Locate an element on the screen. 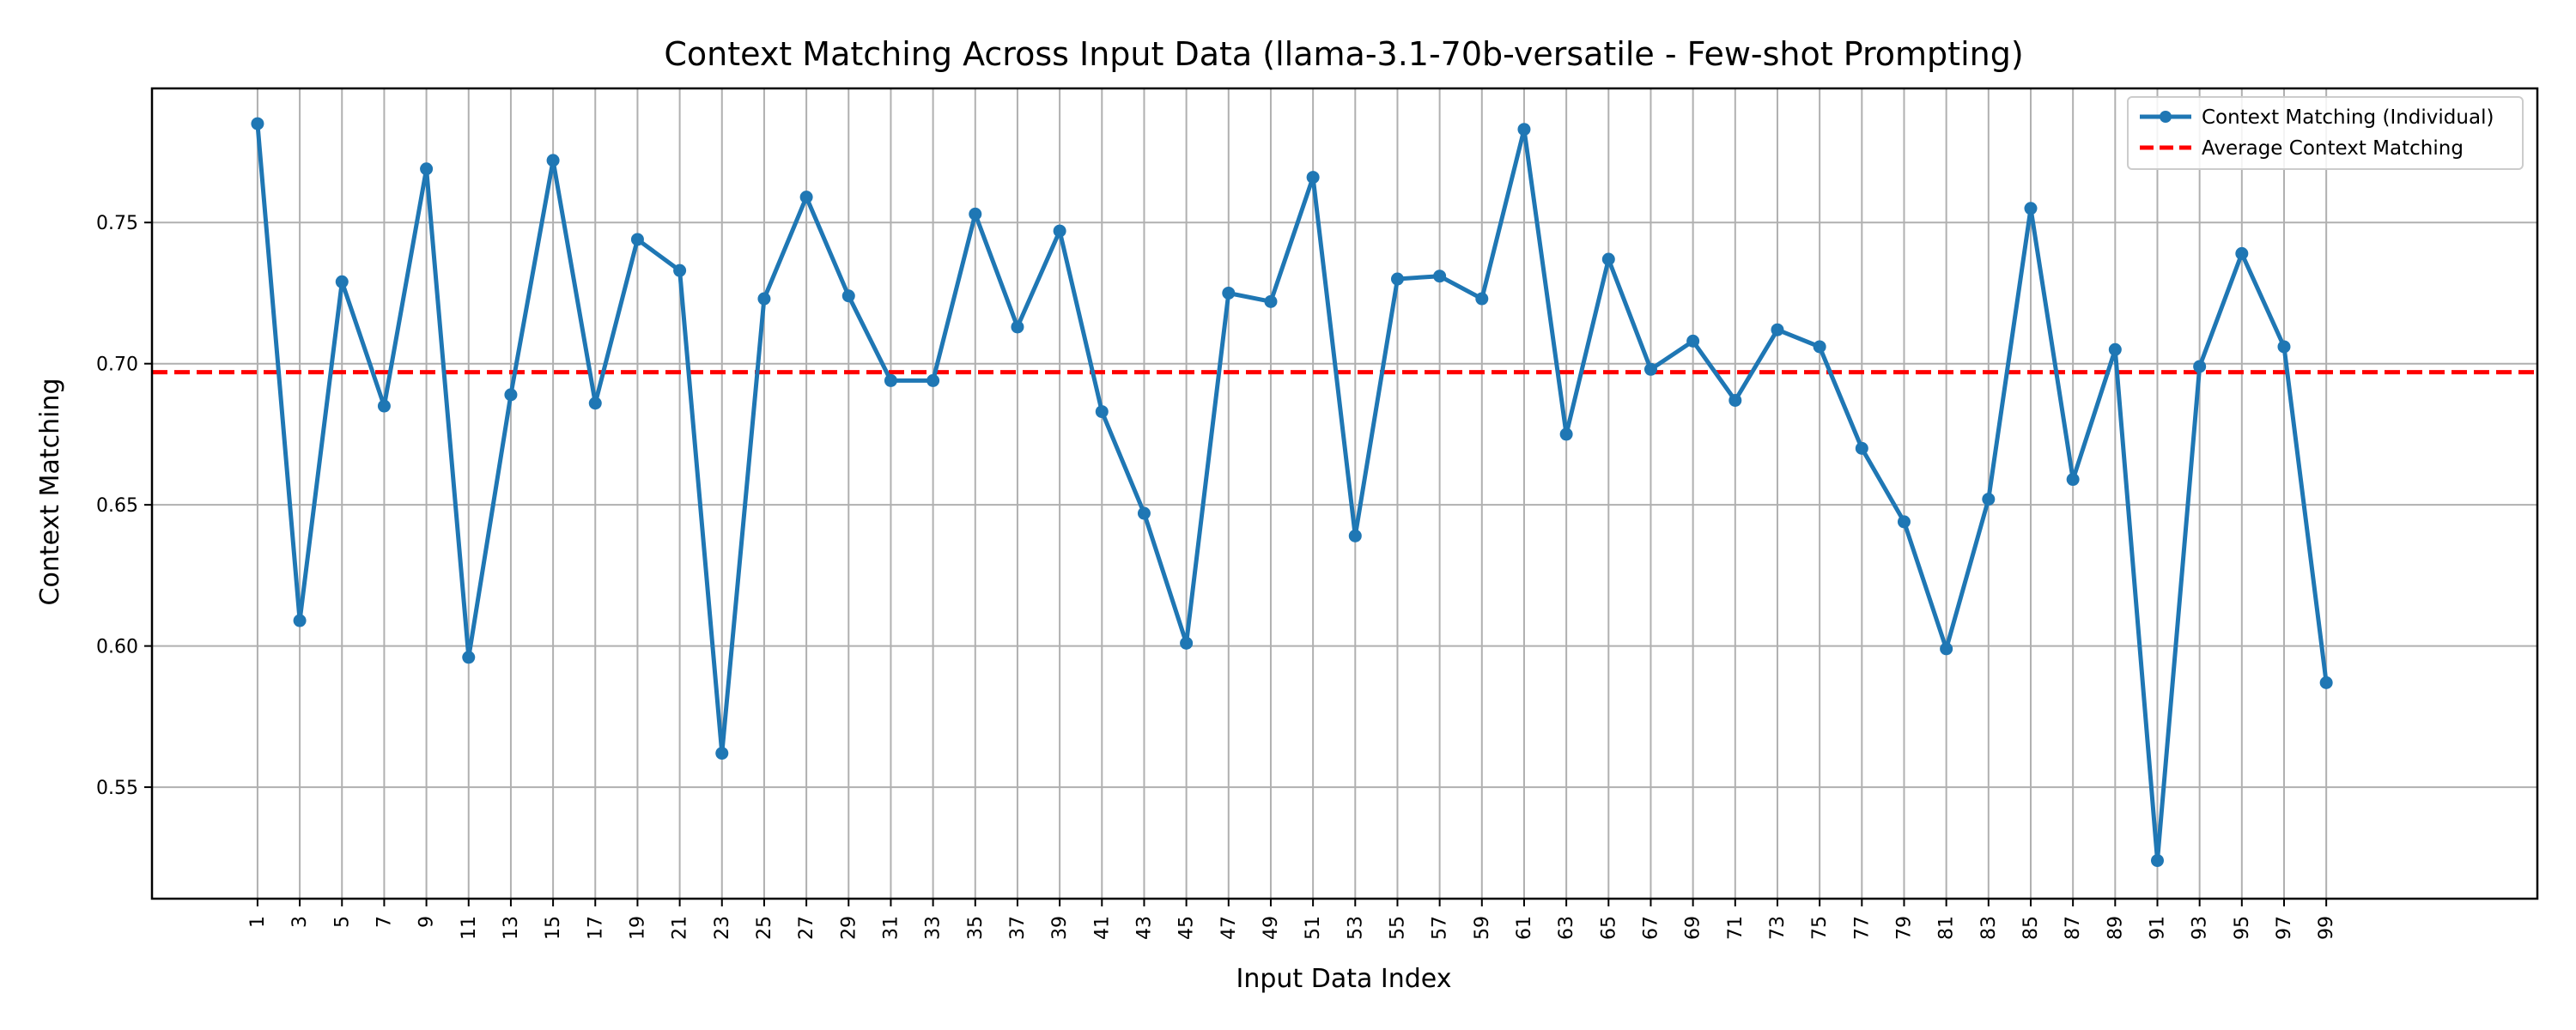 This screenshot has height=1030, width=2576. legend-label-individual: Context Matching (Individual) is located at coordinates (2348, 117).